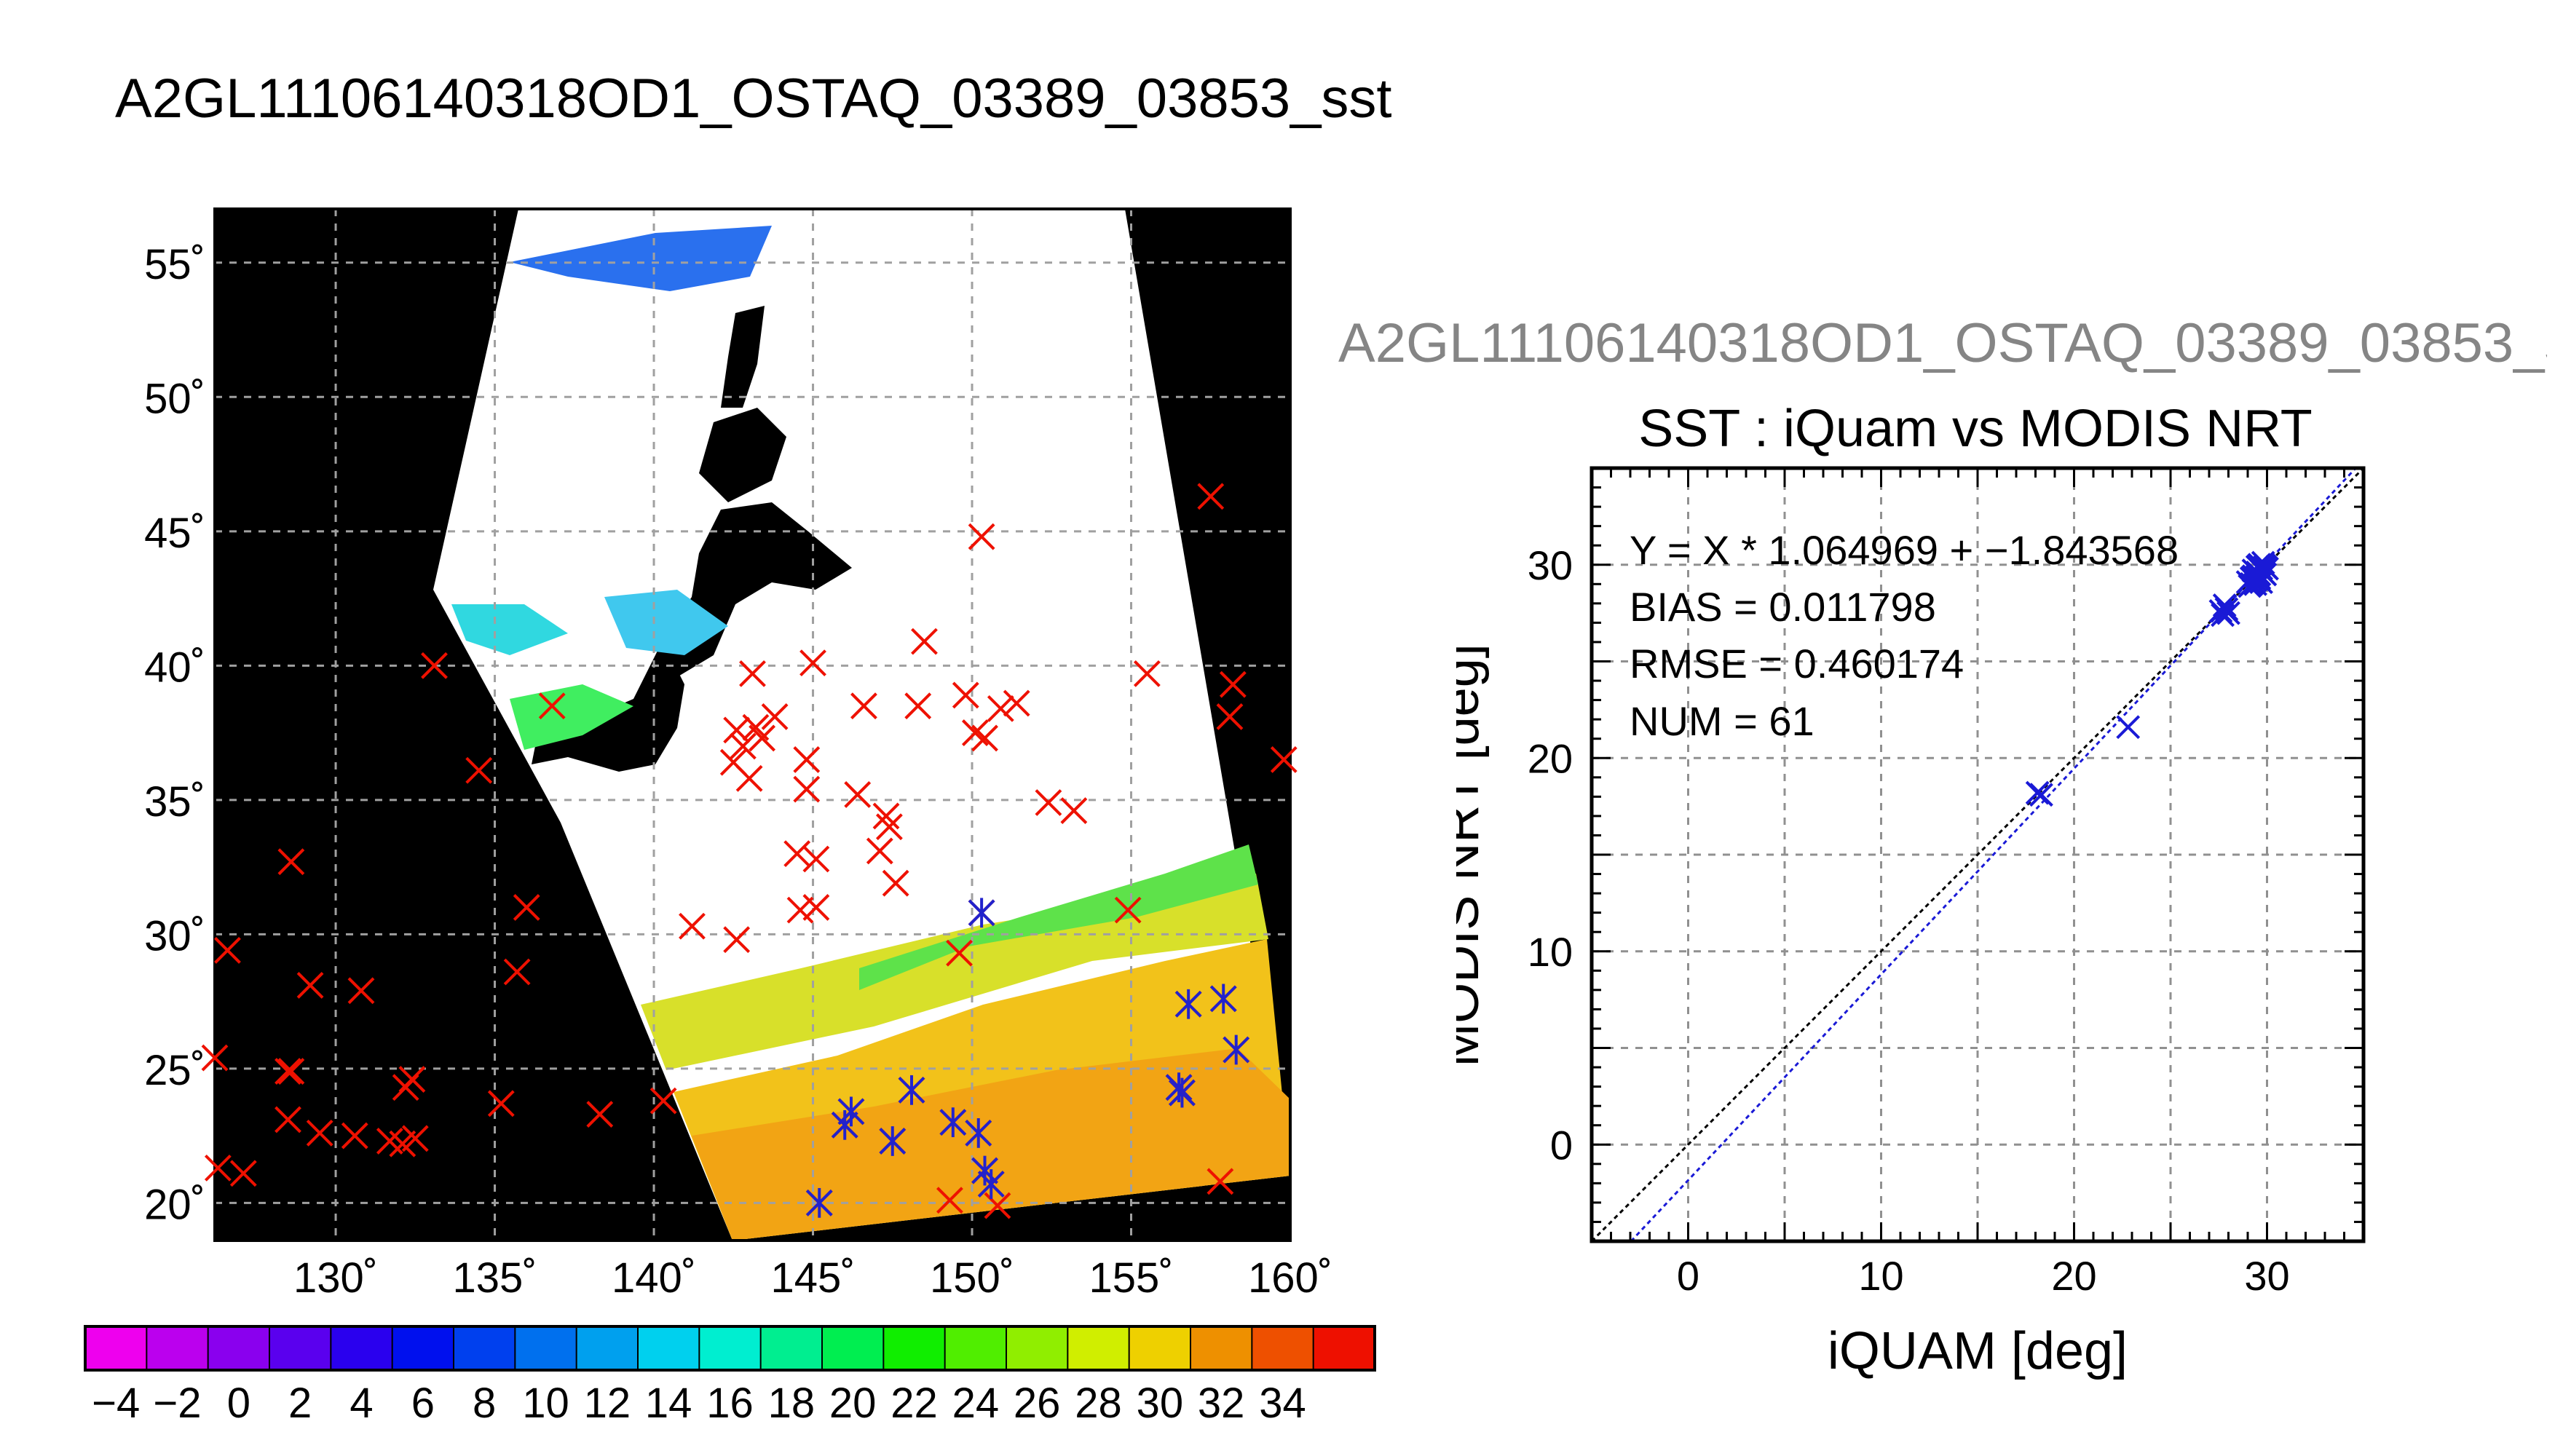 This screenshot has width=2555, height=1456. I want to click on colorbar-tick-label: 18, so click(792, 1403).